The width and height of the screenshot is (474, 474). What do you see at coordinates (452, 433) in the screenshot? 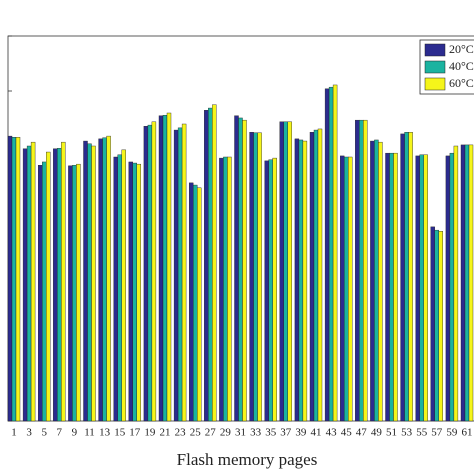
I see `x-tick-label: 59` at bounding box center [452, 433].